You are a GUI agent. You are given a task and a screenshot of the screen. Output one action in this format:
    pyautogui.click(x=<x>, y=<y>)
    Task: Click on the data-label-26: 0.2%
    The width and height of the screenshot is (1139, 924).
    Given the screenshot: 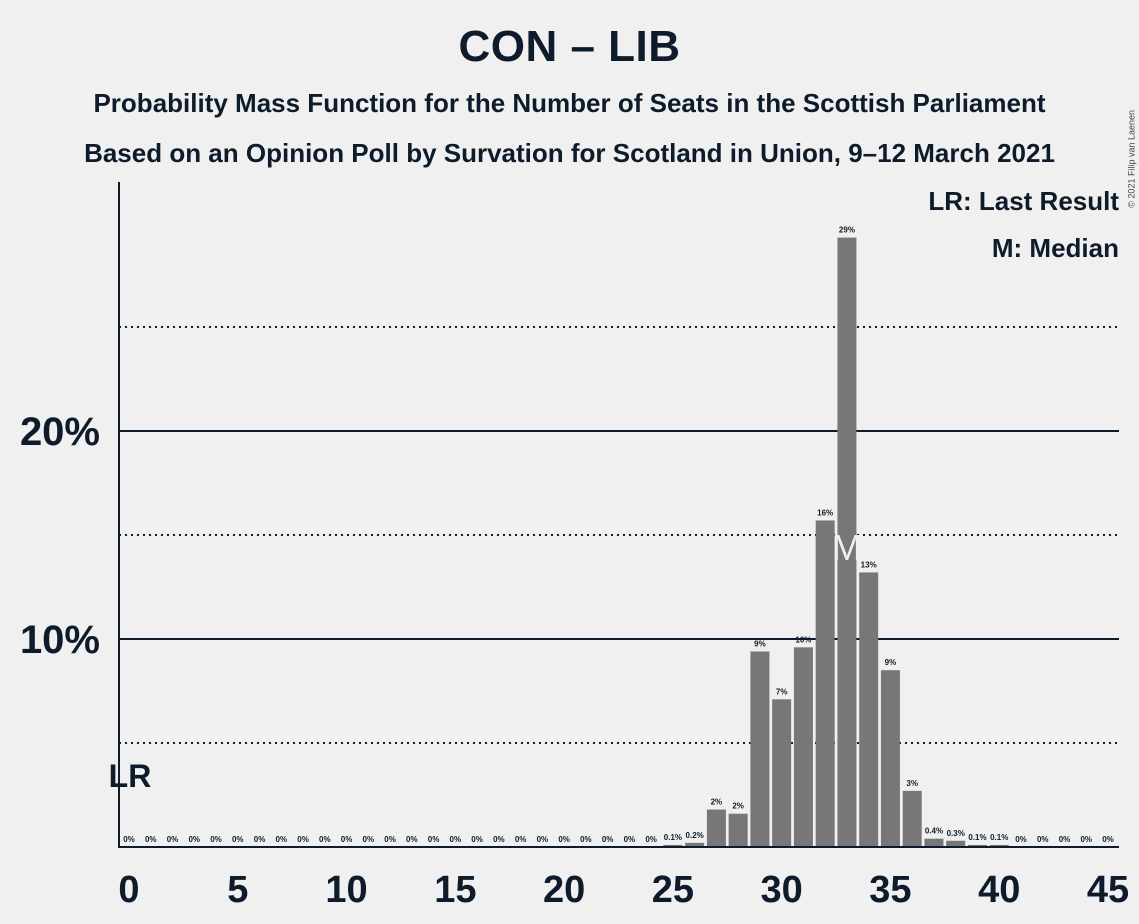 What is the action you would take?
    pyautogui.click(x=695, y=835)
    